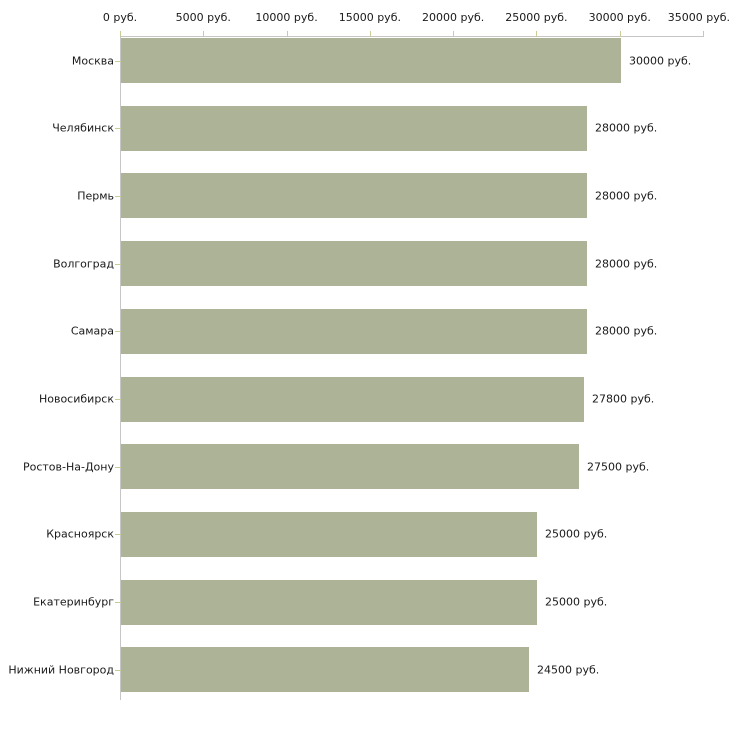  What do you see at coordinates (120, 17) in the screenshot?
I see `x-tick-label: 0 руб.` at bounding box center [120, 17].